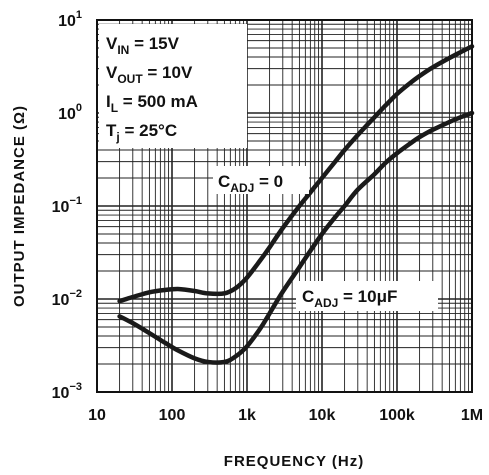  Describe the element at coordinates (472, 415) in the screenshot. I see `x-tick-label: 1M` at that location.